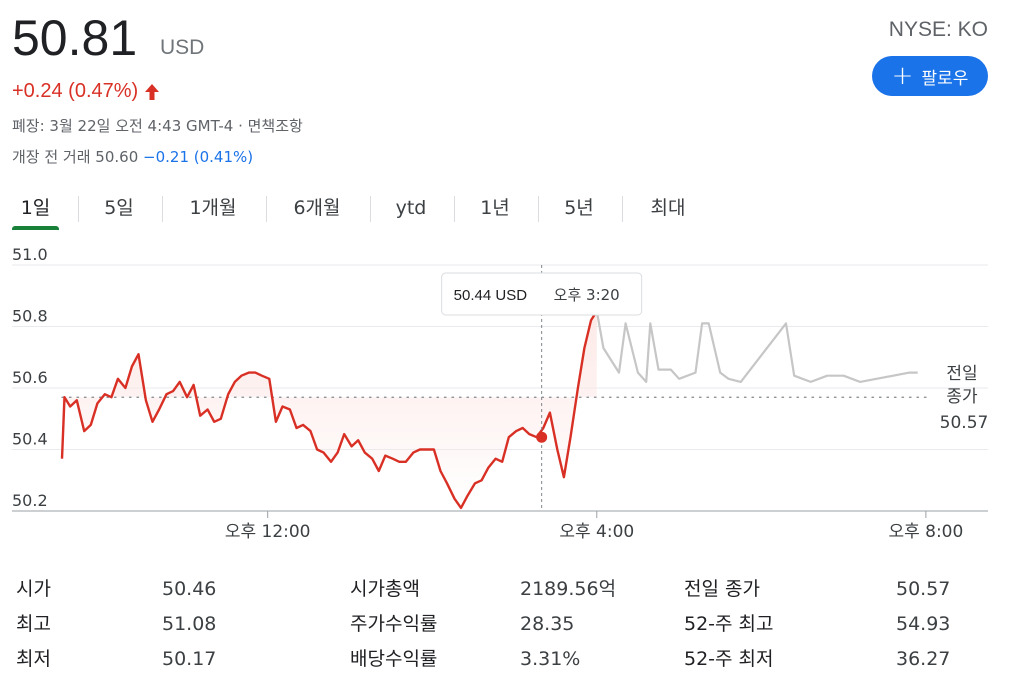  Describe the element at coordinates (938, 29) in the screenshot. I see `ticker-symbol: NYSE: KO` at that location.